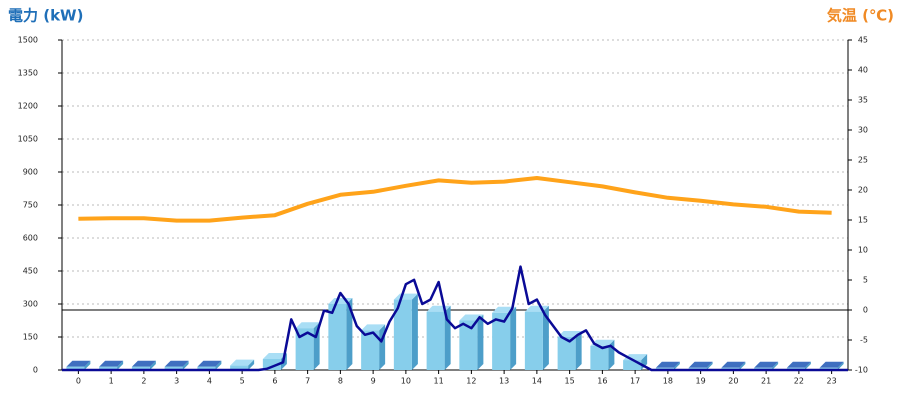  I want to click on y-tick-label: 300, so click(30, 304).